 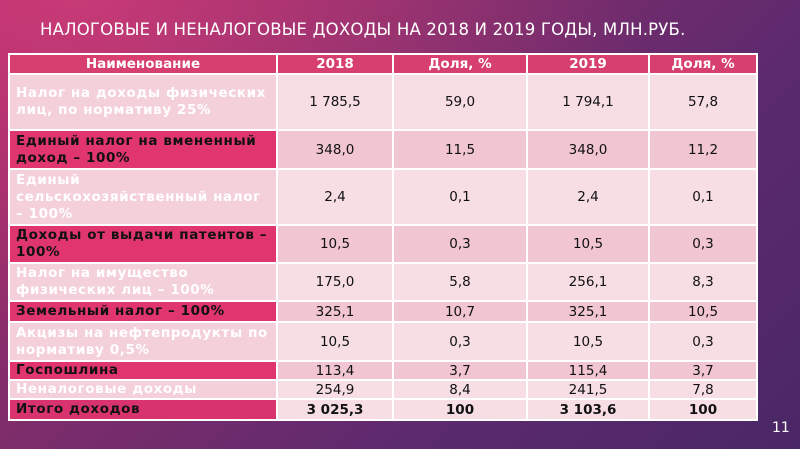 What do you see at coordinates (703, 282) in the screenshot?
I see `share-2019: 8,3` at bounding box center [703, 282].